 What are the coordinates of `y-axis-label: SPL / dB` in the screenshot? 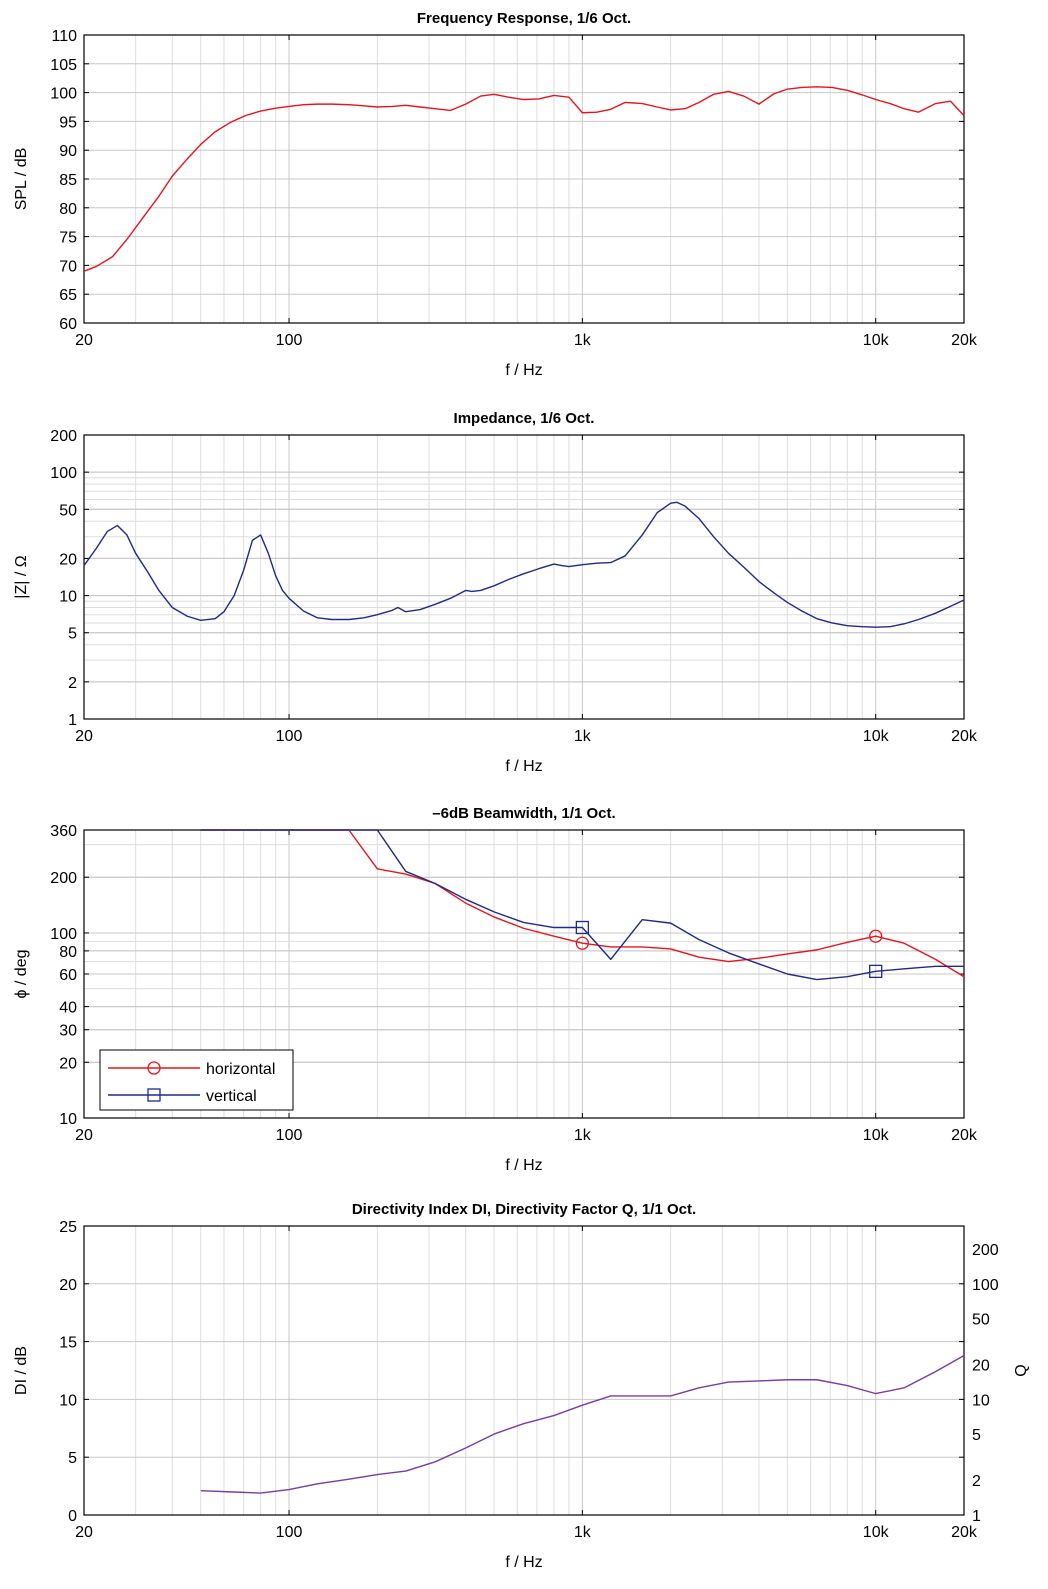 It's located at (21, 179).